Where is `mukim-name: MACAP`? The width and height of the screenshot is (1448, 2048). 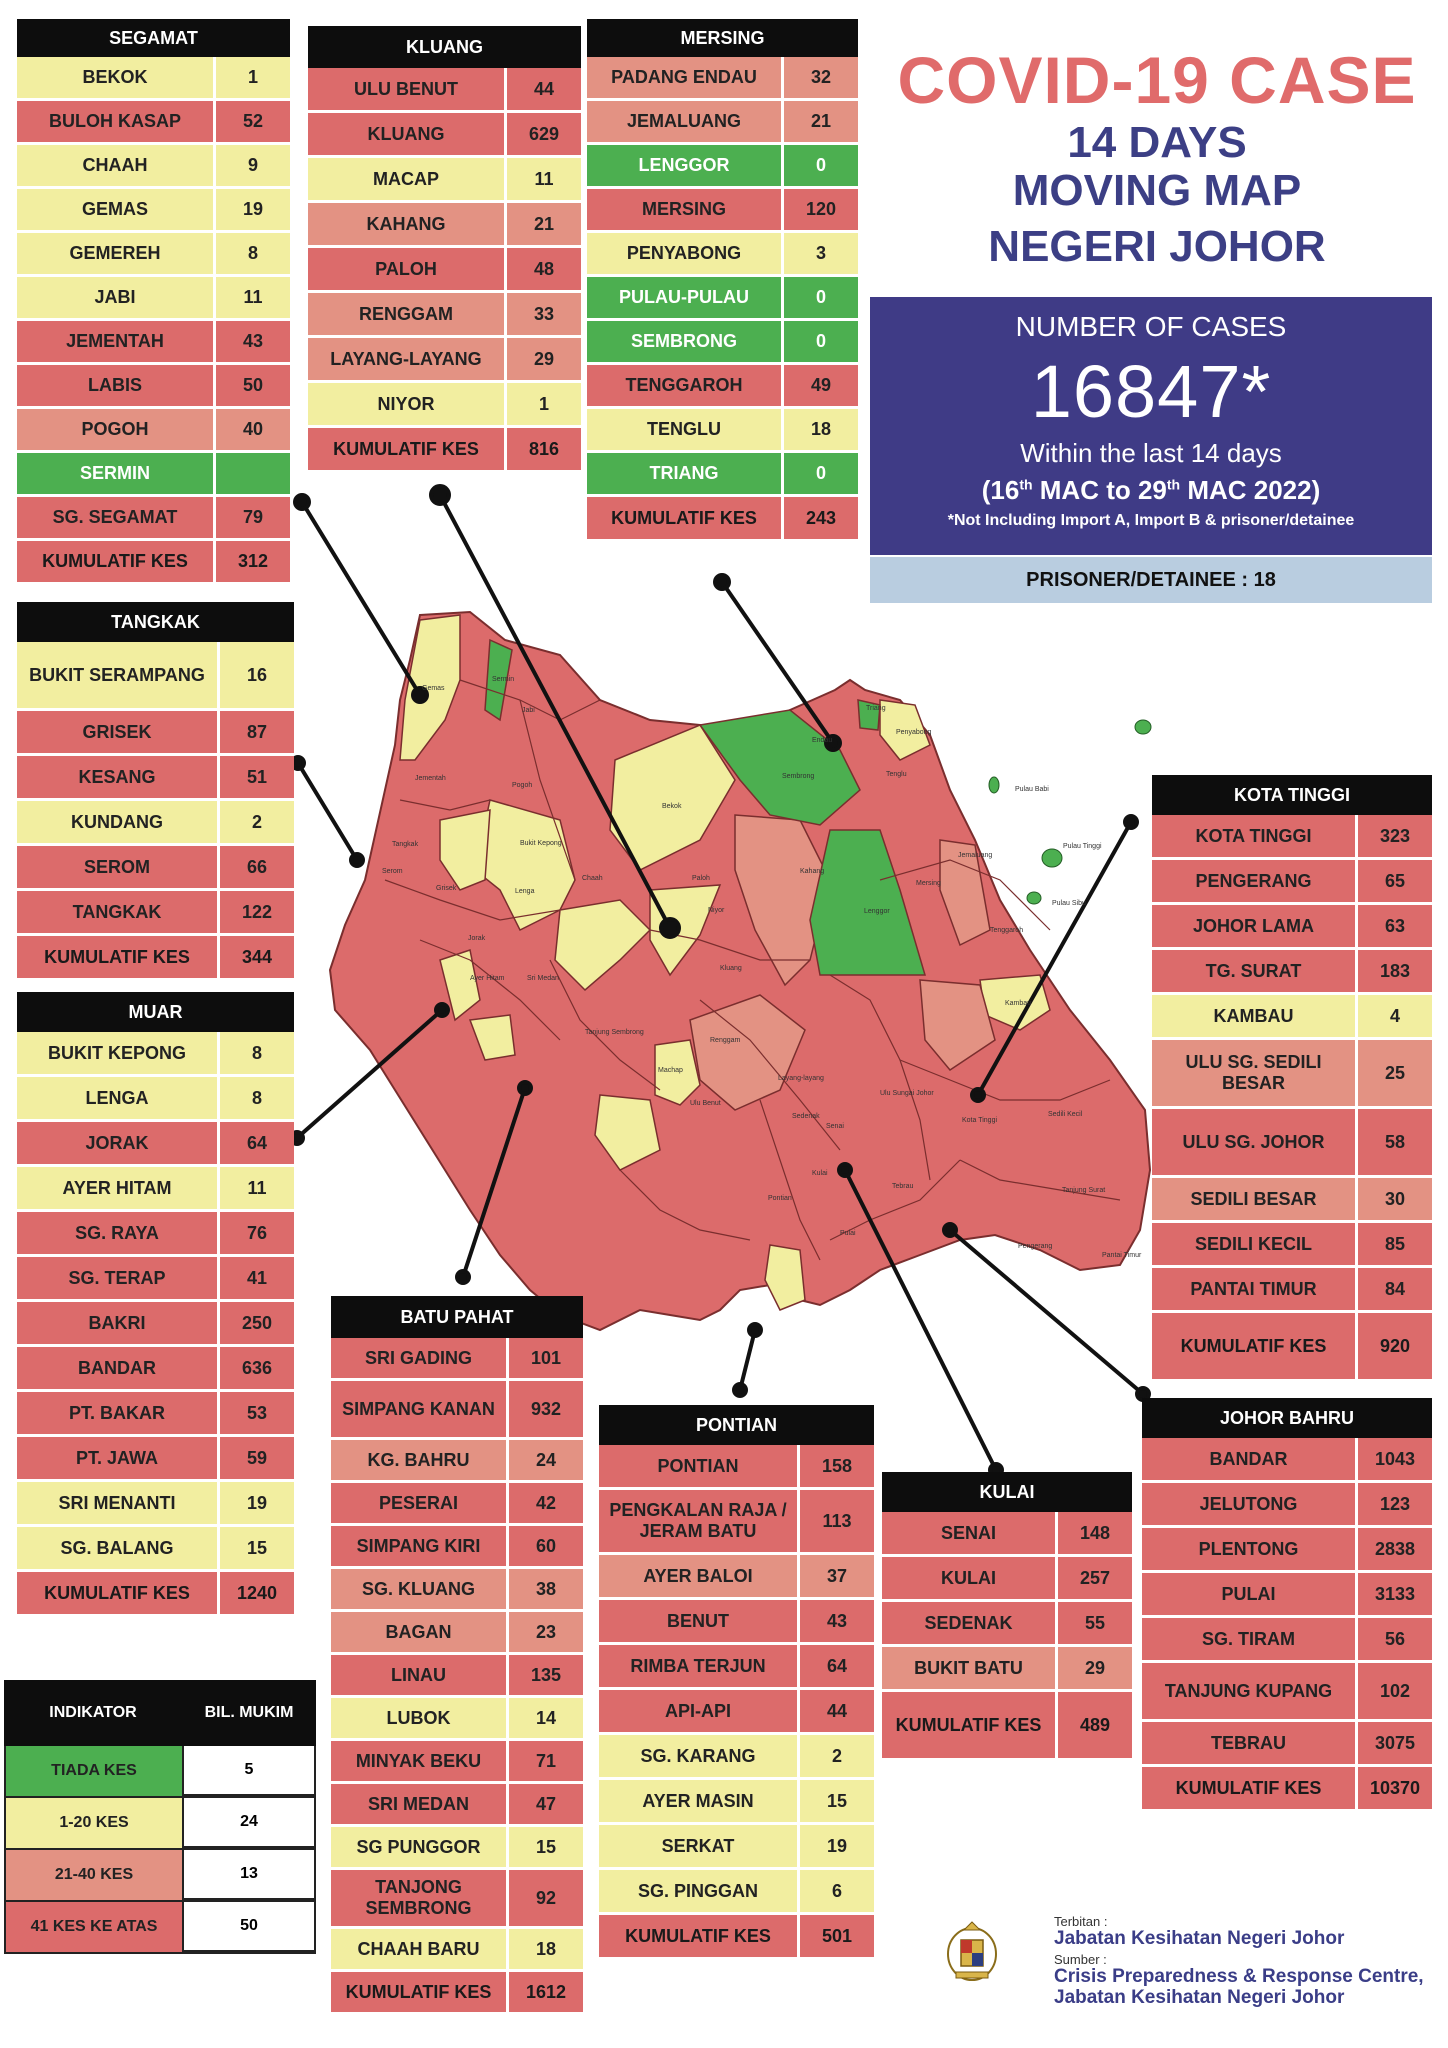 mukim-name: MACAP is located at coordinates (407, 179).